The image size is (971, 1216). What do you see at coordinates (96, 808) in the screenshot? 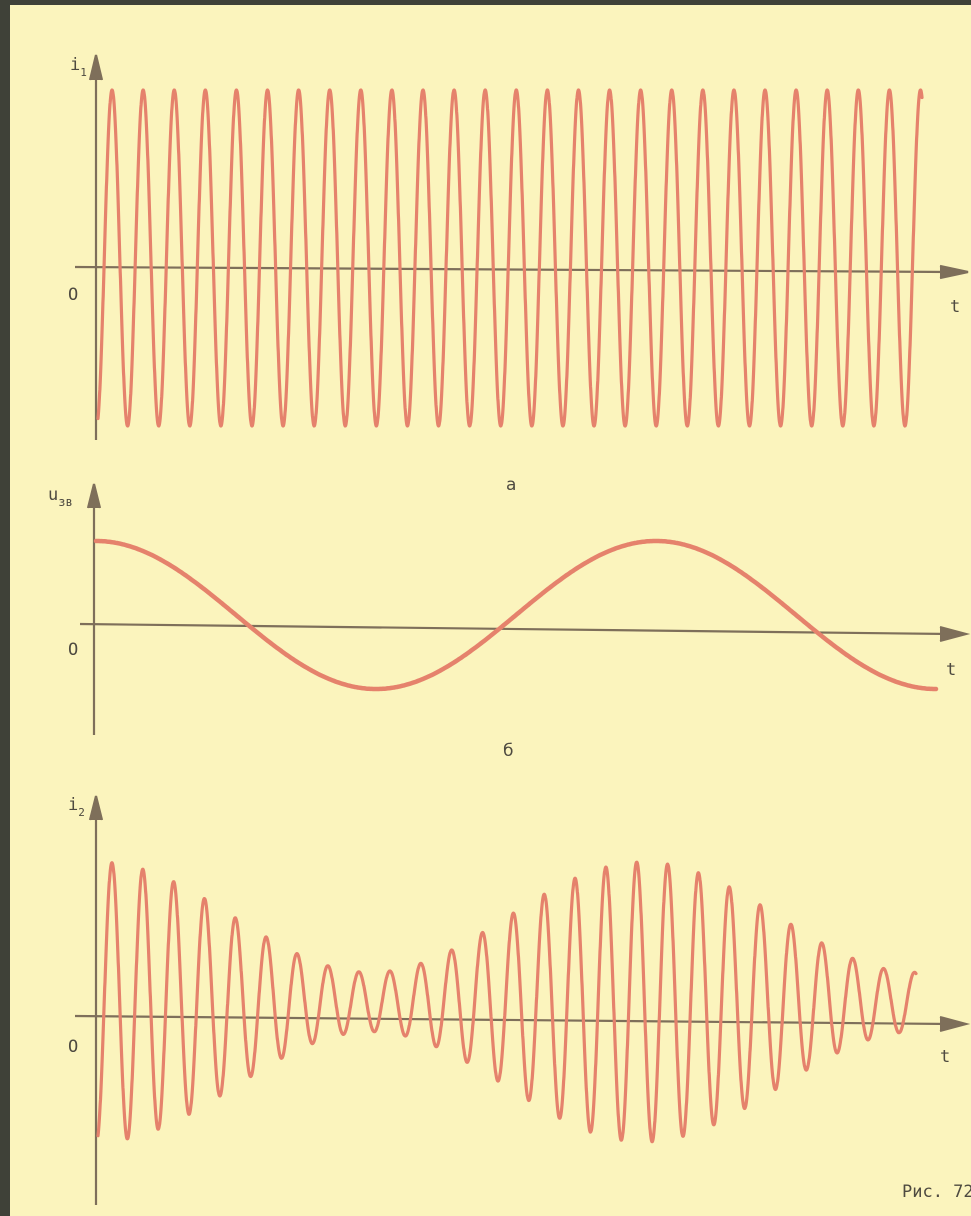
I see `panel-c-y-arrow` at bounding box center [96, 808].